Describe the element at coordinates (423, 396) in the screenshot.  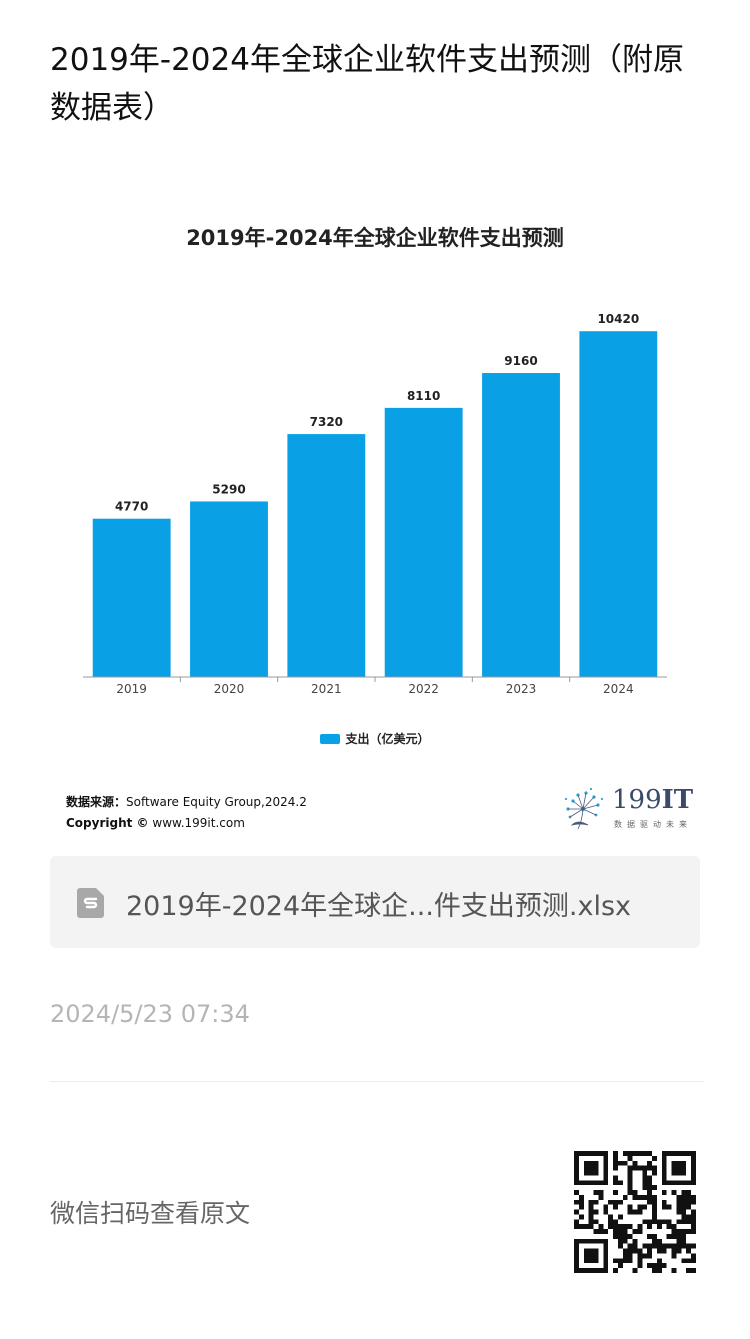
I see `data-label-2022: 8110` at that location.